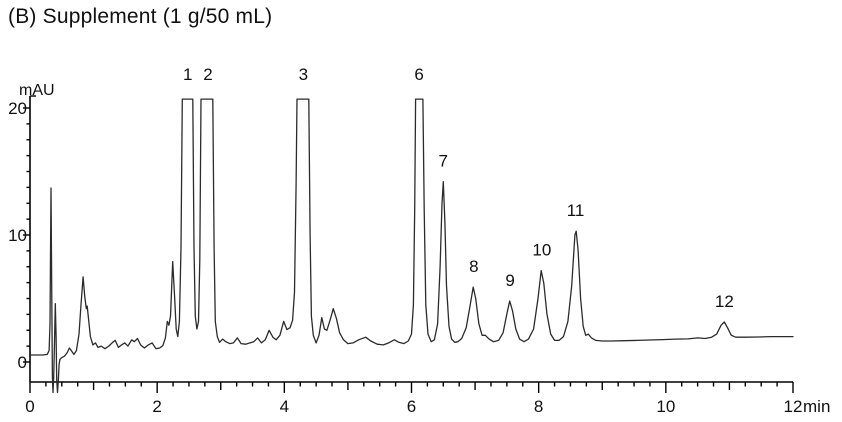  I want to click on figure-title: (B) Supplement (1 g/50 mL), so click(140, 16).